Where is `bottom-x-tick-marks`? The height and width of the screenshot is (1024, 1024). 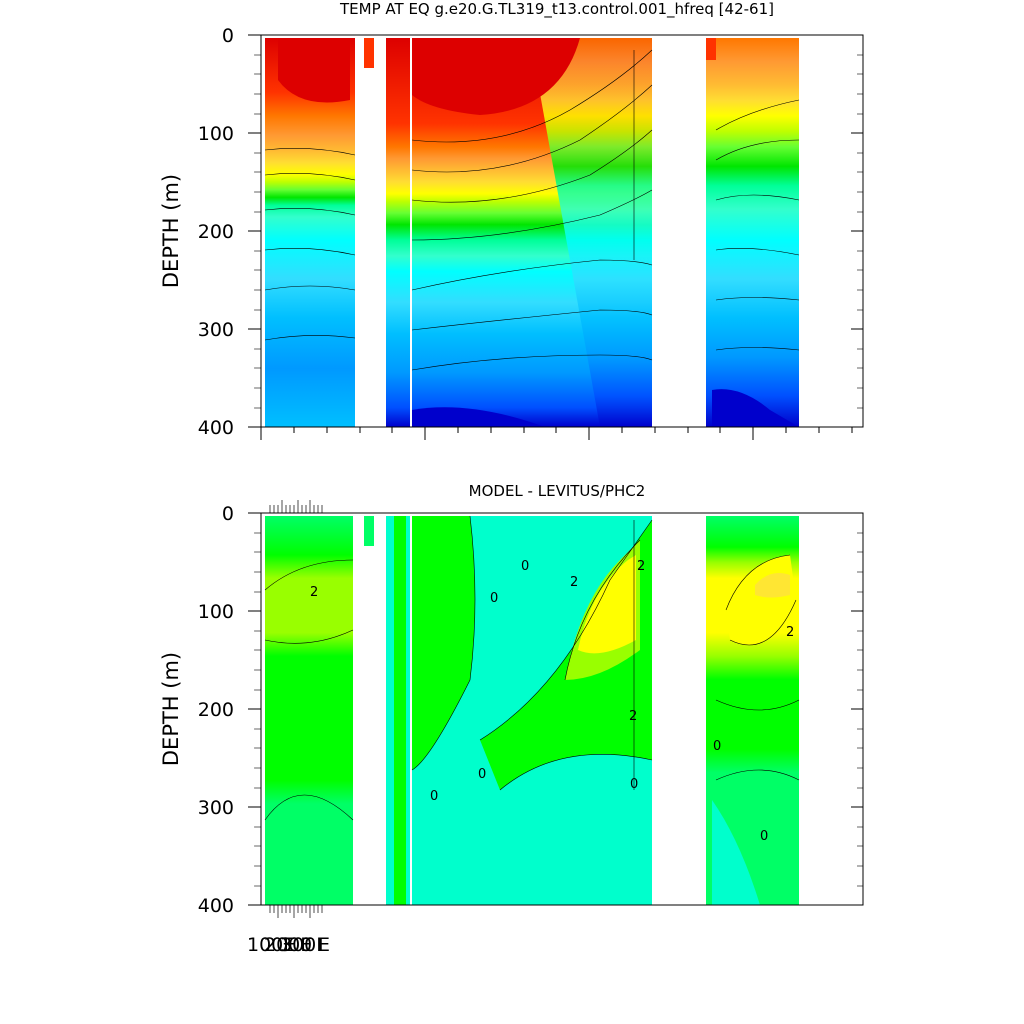
bottom-x-tick-marks is located at coordinates (296, 709).